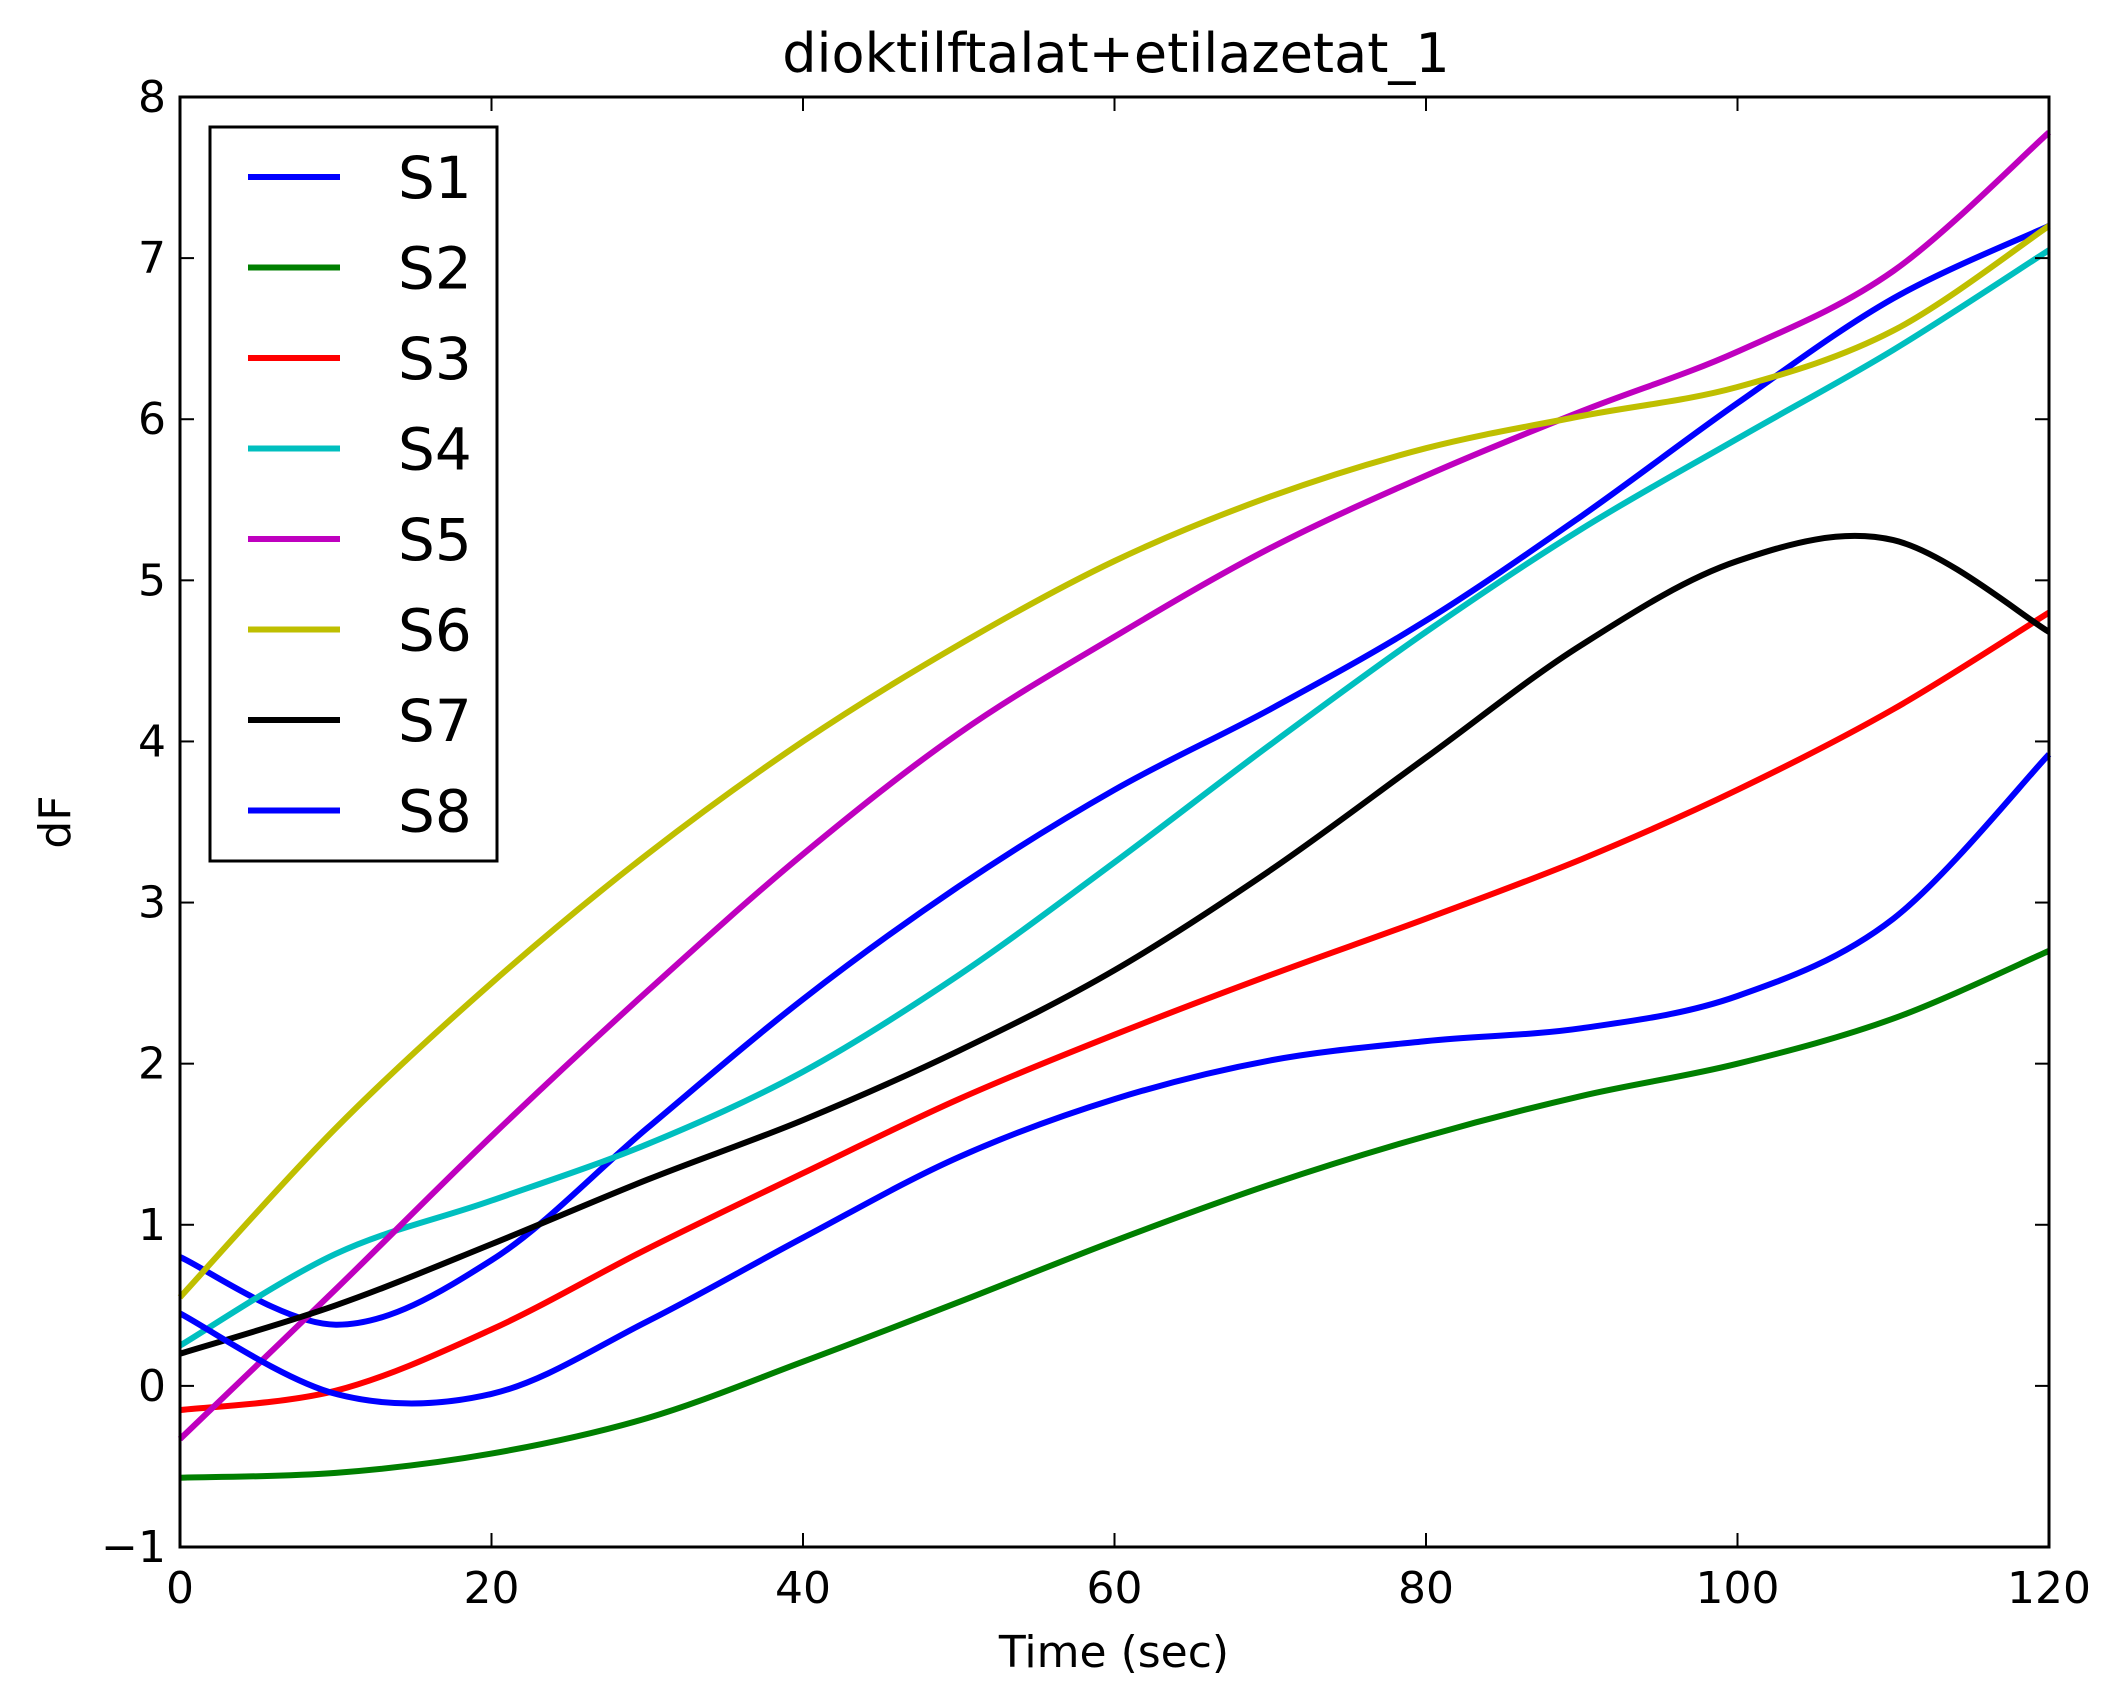 The image size is (2112, 1700). I want to click on chart-title: dioktilftalat+etilazetat_1, so click(1115, 53).